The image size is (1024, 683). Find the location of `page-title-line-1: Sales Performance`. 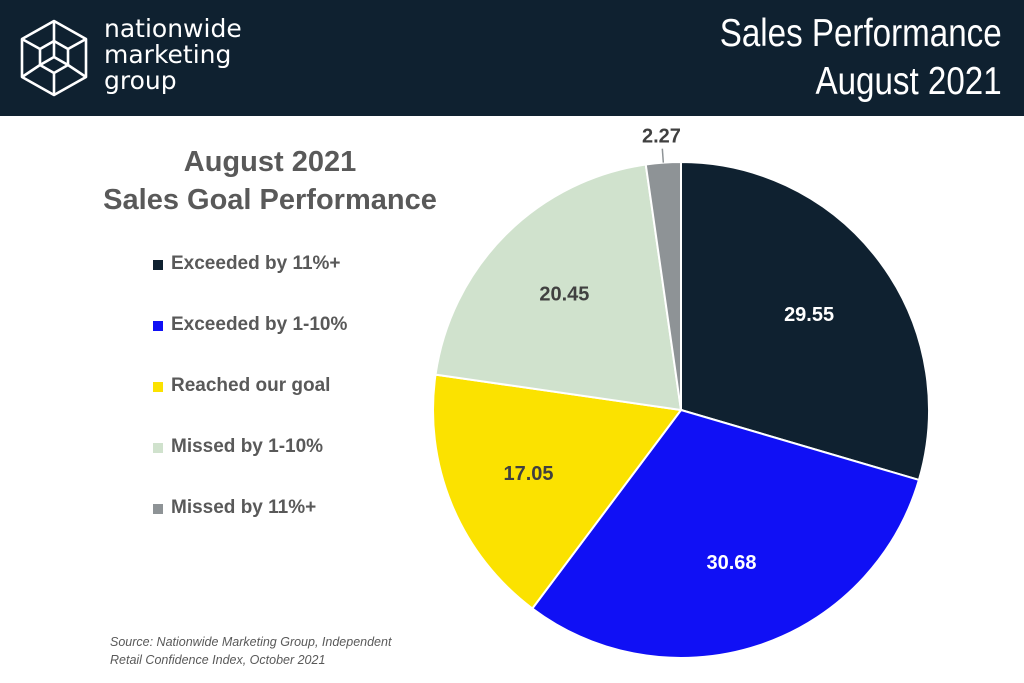

page-title-line-1: Sales Performance is located at coordinates (861, 33).